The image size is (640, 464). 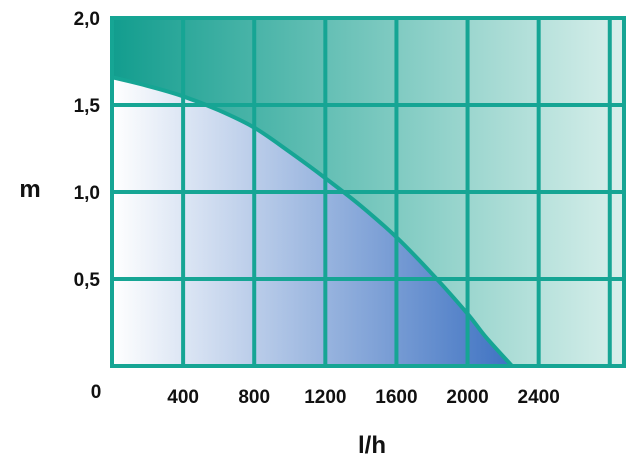 I want to click on x-tick-label: 800, so click(x=254, y=397).